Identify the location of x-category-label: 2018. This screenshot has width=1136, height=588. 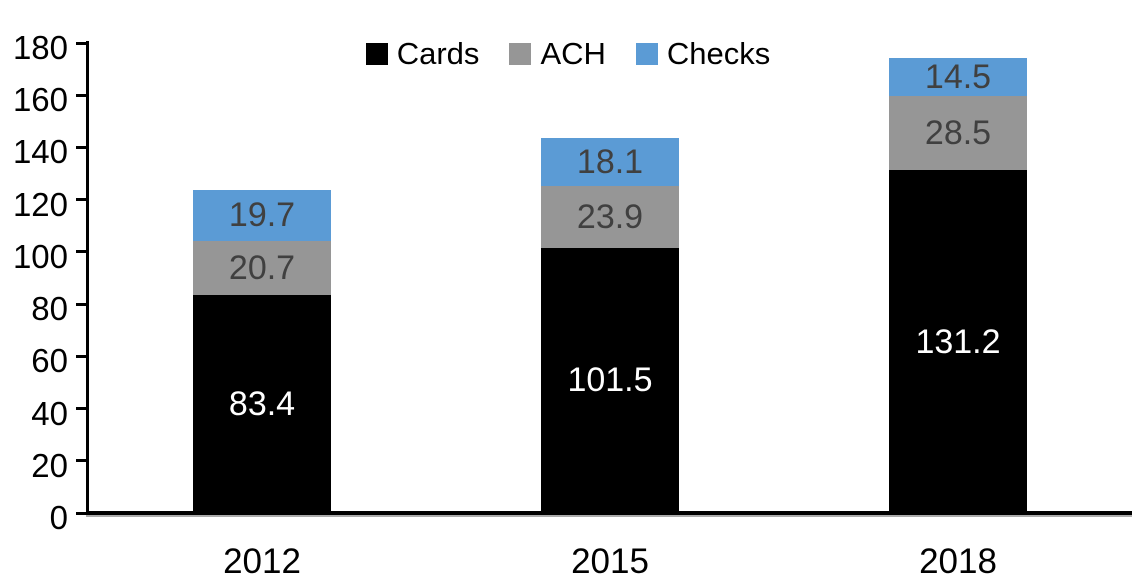
(958, 561).